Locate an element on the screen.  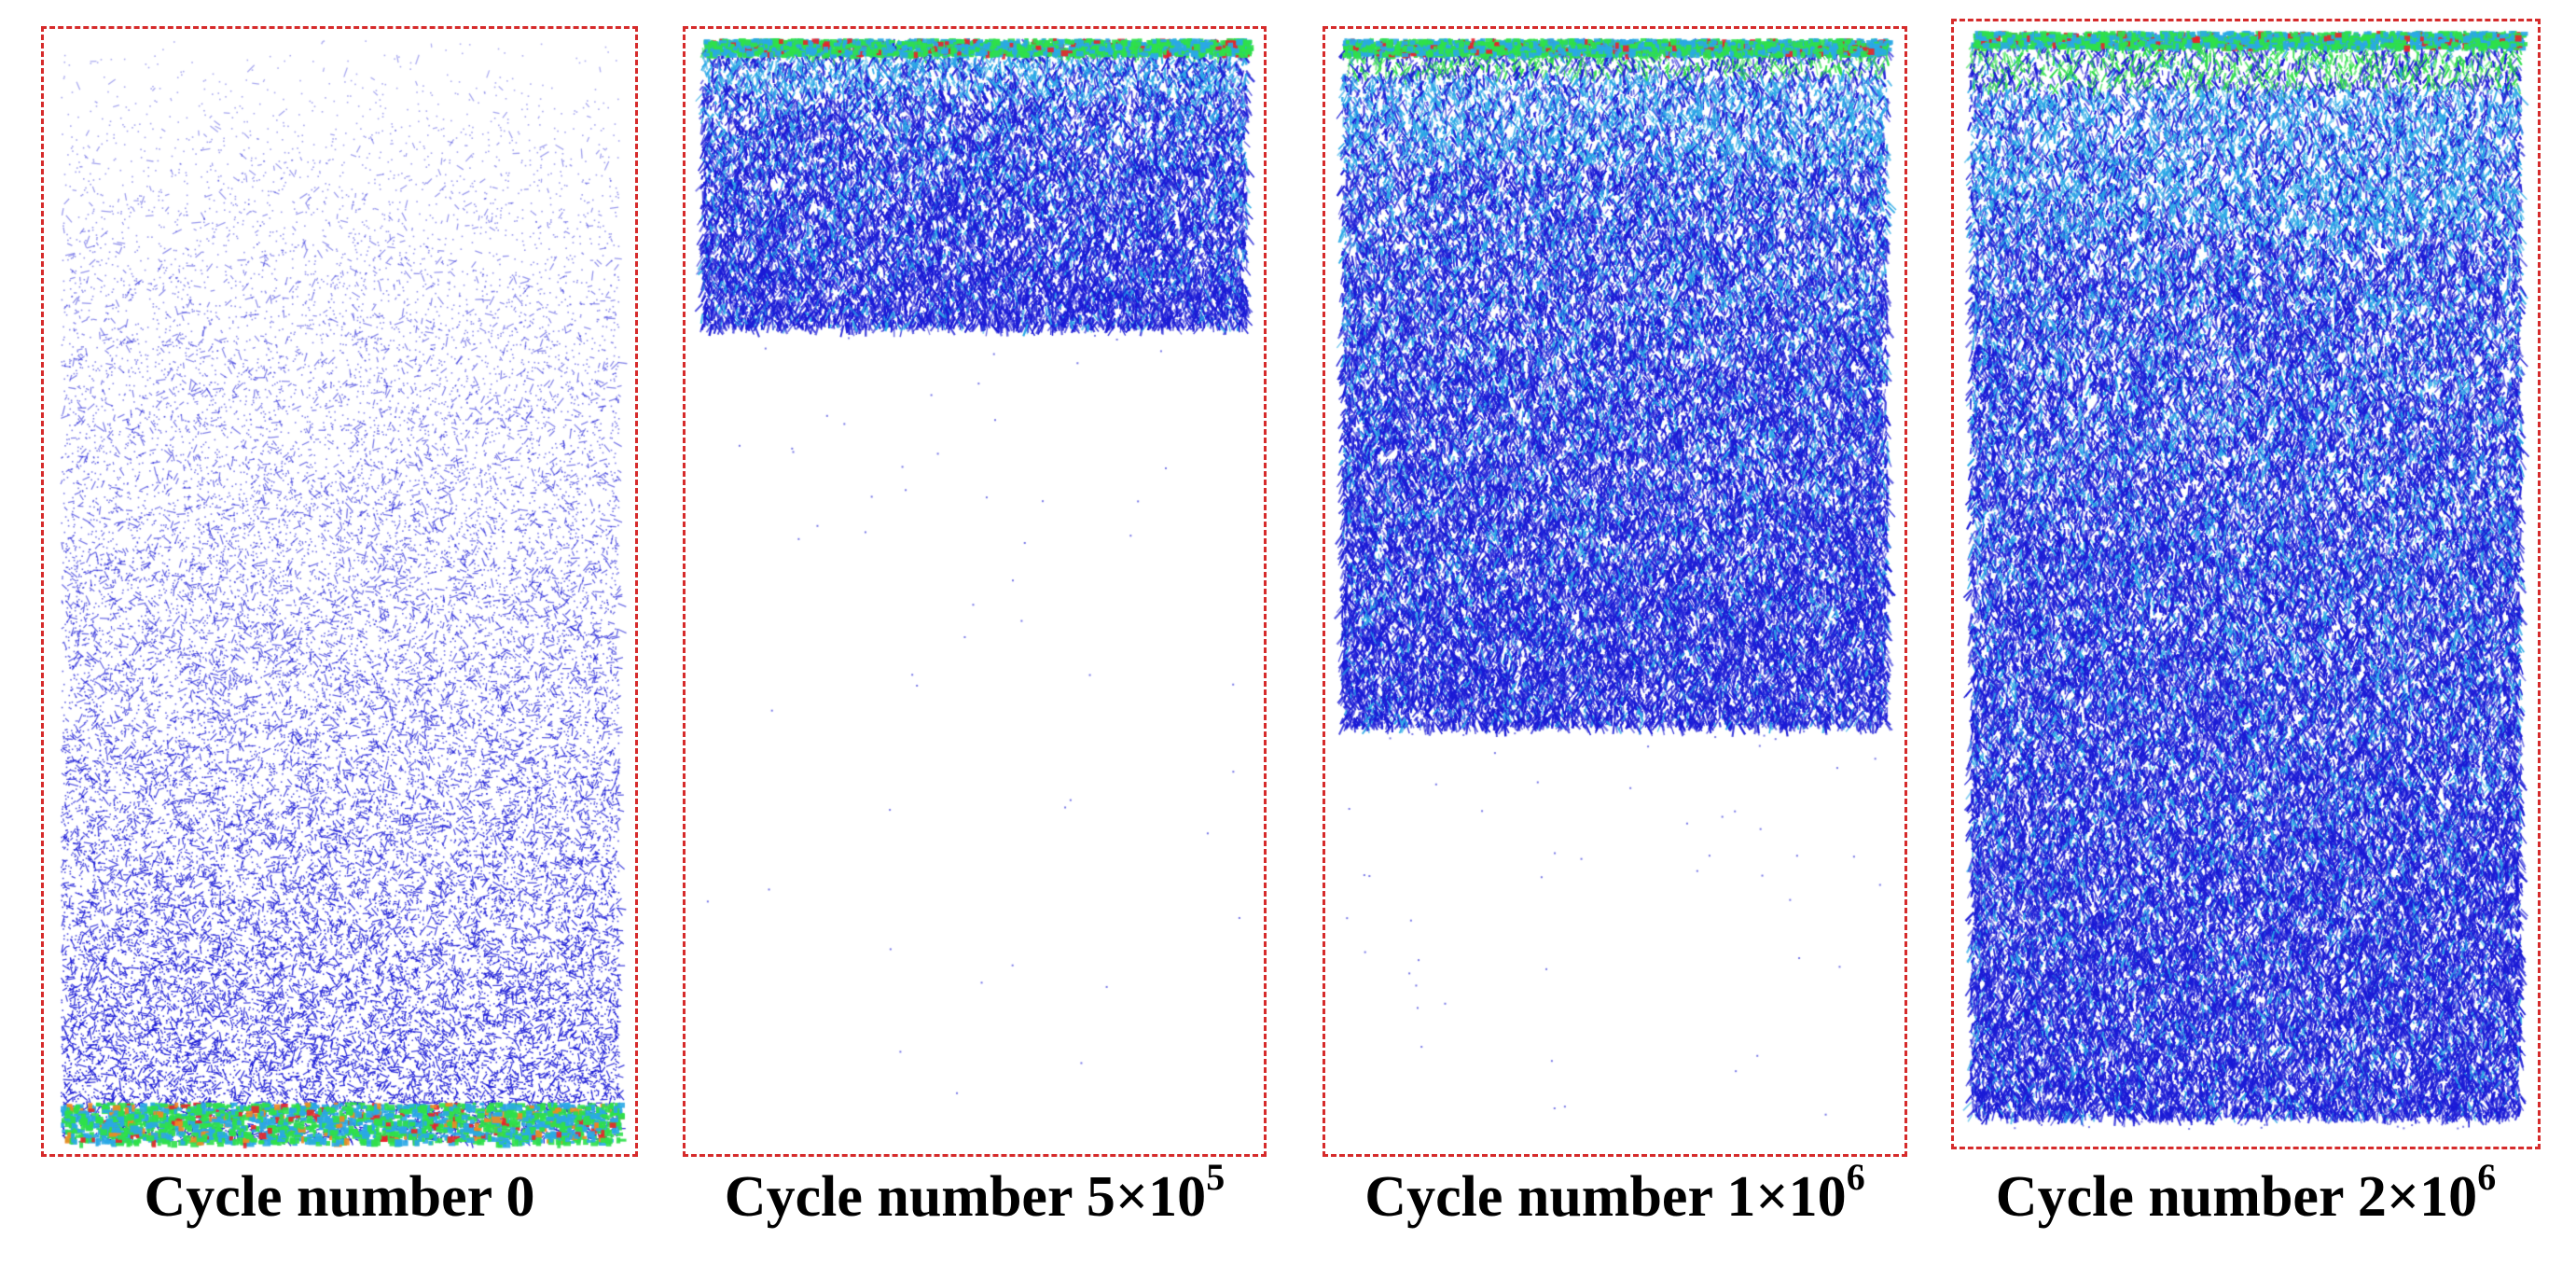
caption-cycle-1e6: Cycle number 1×106 is located at coordinates (1615, 1203).